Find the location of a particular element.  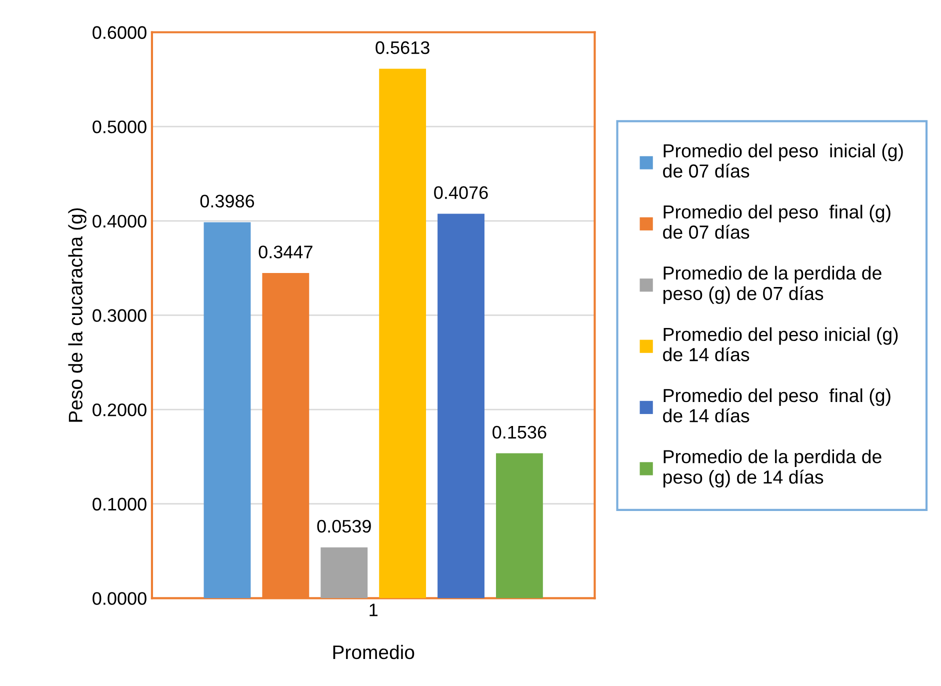

data-label: 0.1536 is located at coordinates (519, 432).